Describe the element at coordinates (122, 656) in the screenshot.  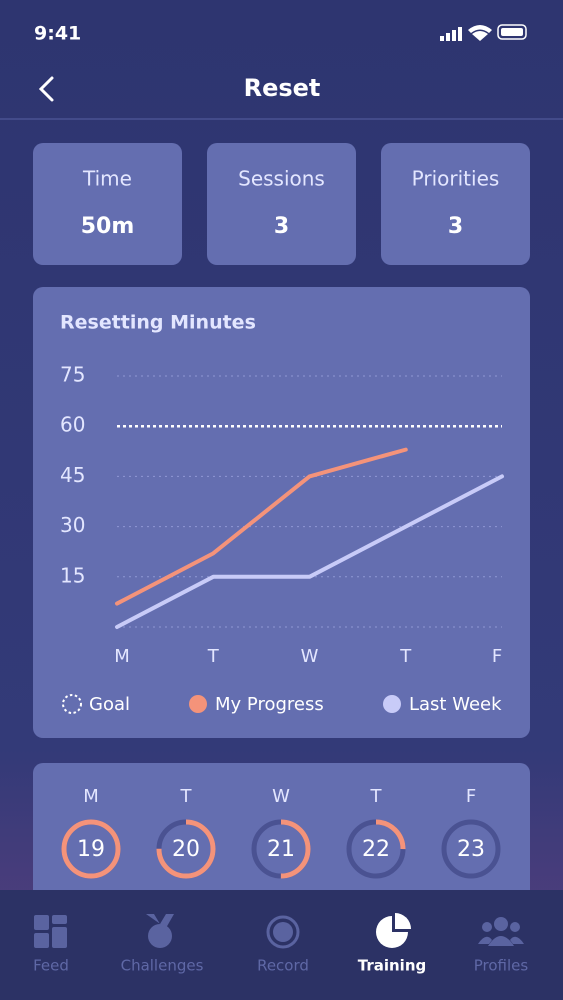
I see `x-tick-label: M` at that location.